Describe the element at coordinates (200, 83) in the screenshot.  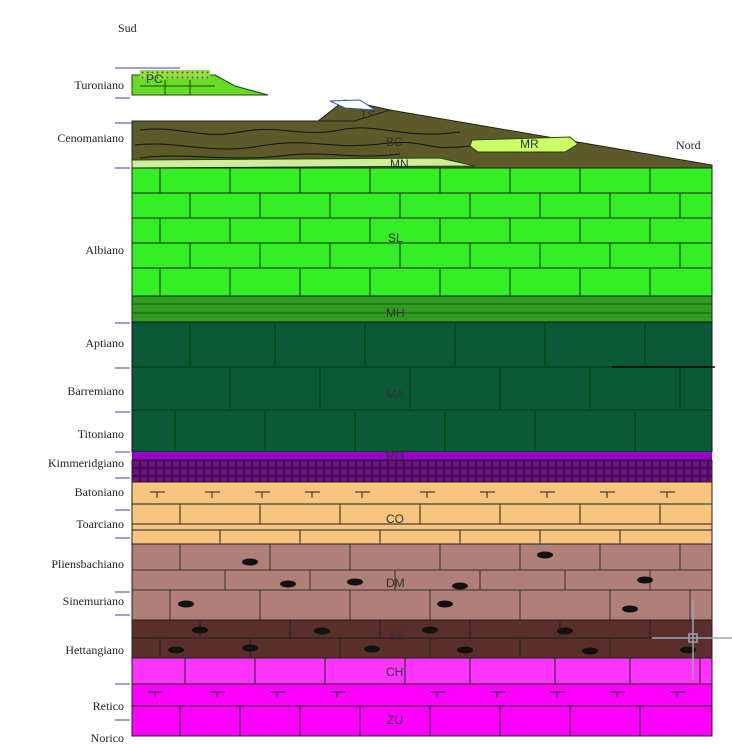
I see `unit-pc` at that location.